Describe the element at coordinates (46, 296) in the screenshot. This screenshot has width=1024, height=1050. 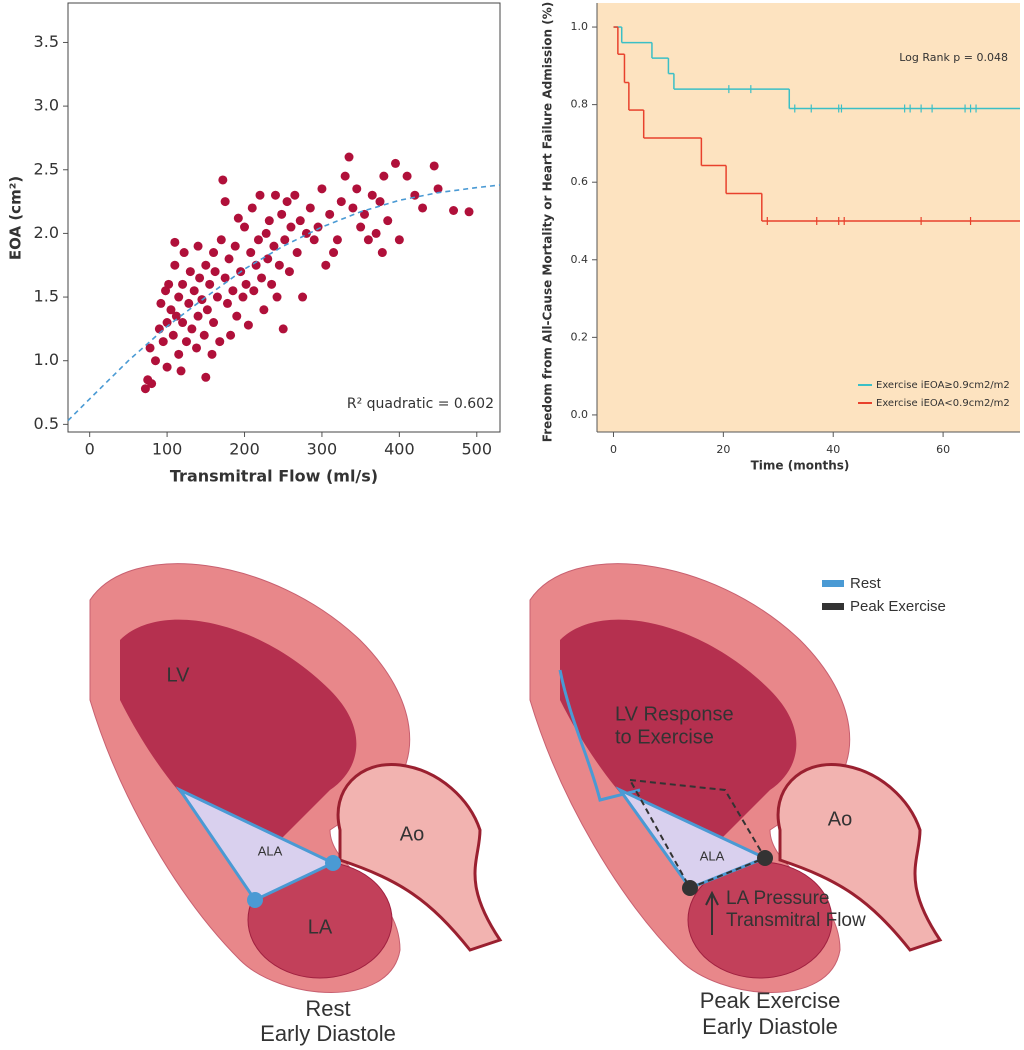
I see `y-tick-label: 1.5` at that location.